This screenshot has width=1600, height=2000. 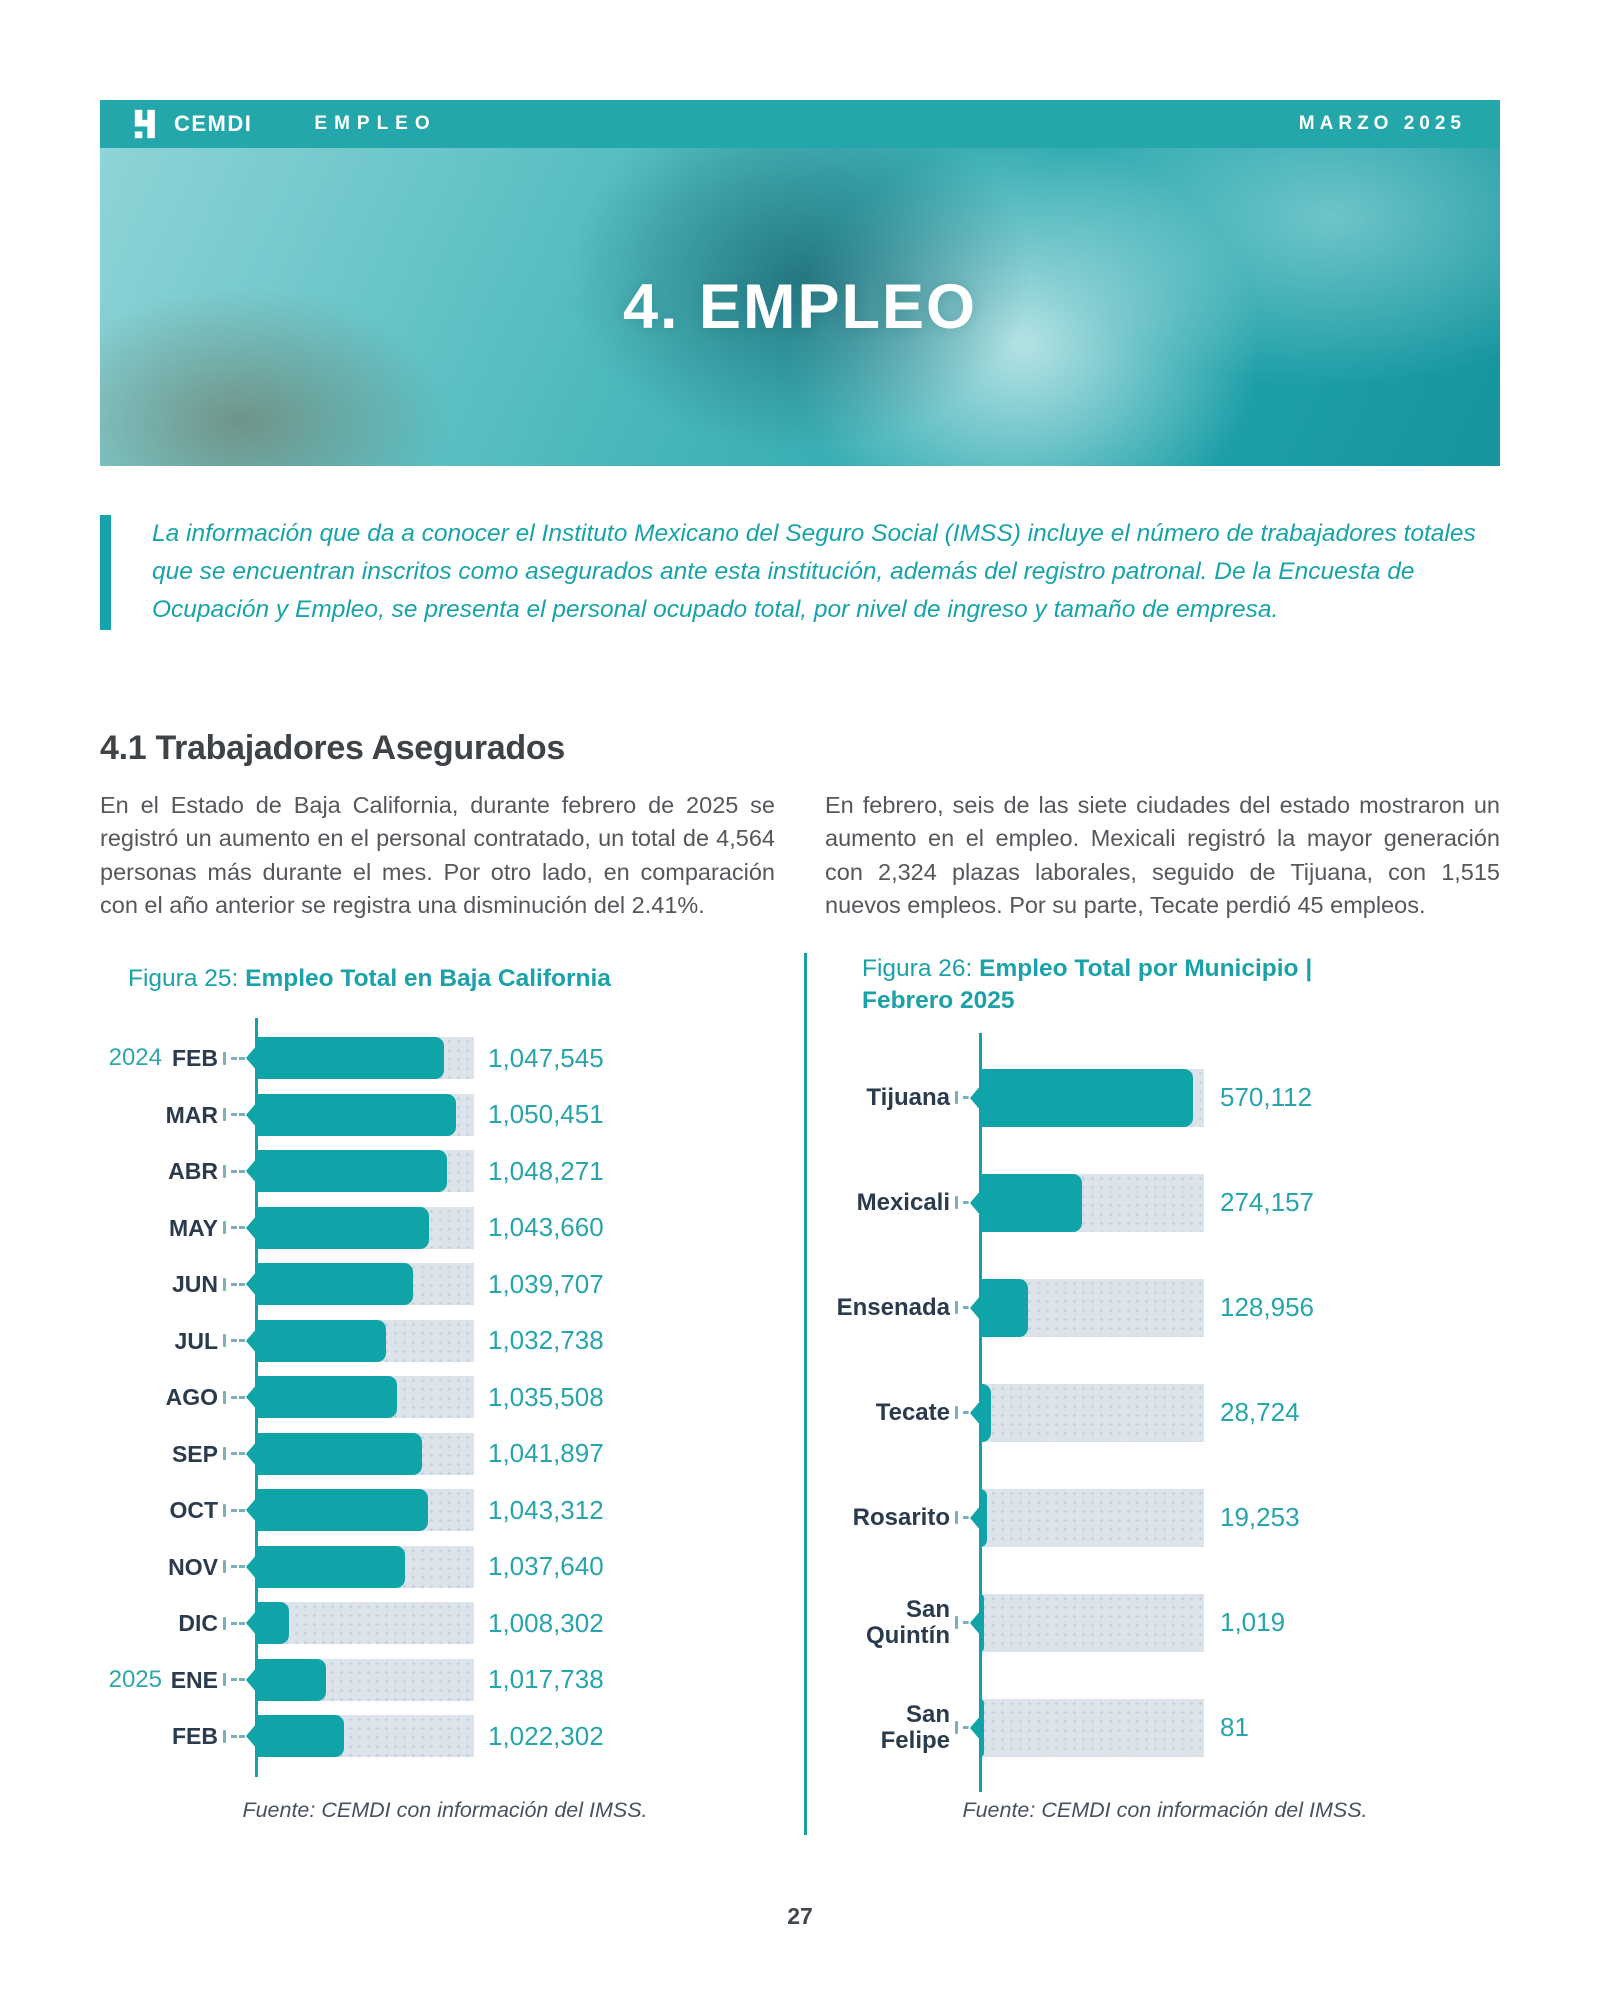 I want to click on category-label: JUN, so click(x=194, y=1284).